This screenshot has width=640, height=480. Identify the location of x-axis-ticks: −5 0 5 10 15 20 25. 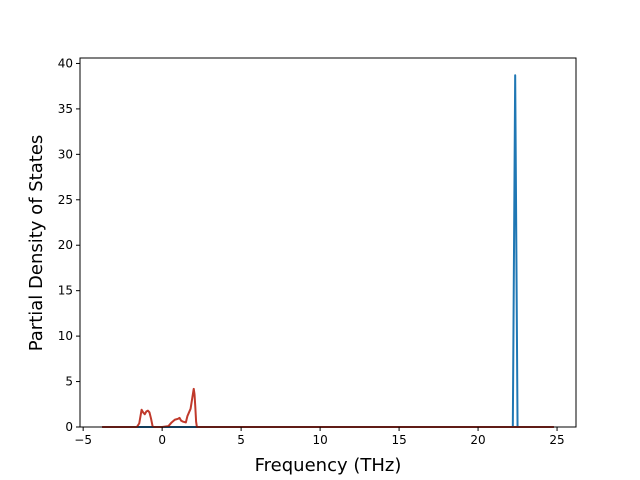
(319, 437).